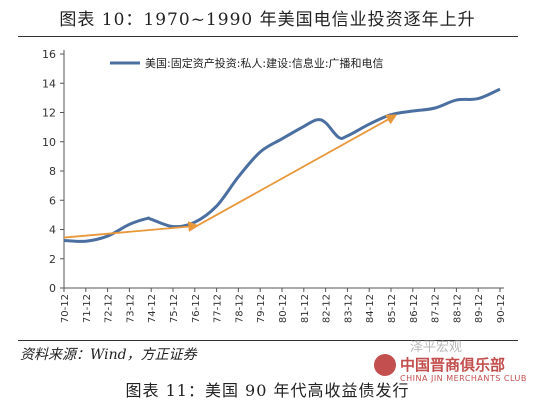 Image resolution: width=535 pixels, height=412 pixels. Describe the element at coordinates (261, 308) in the screenshot. I see `x-tick-label: 79-12` at that location.